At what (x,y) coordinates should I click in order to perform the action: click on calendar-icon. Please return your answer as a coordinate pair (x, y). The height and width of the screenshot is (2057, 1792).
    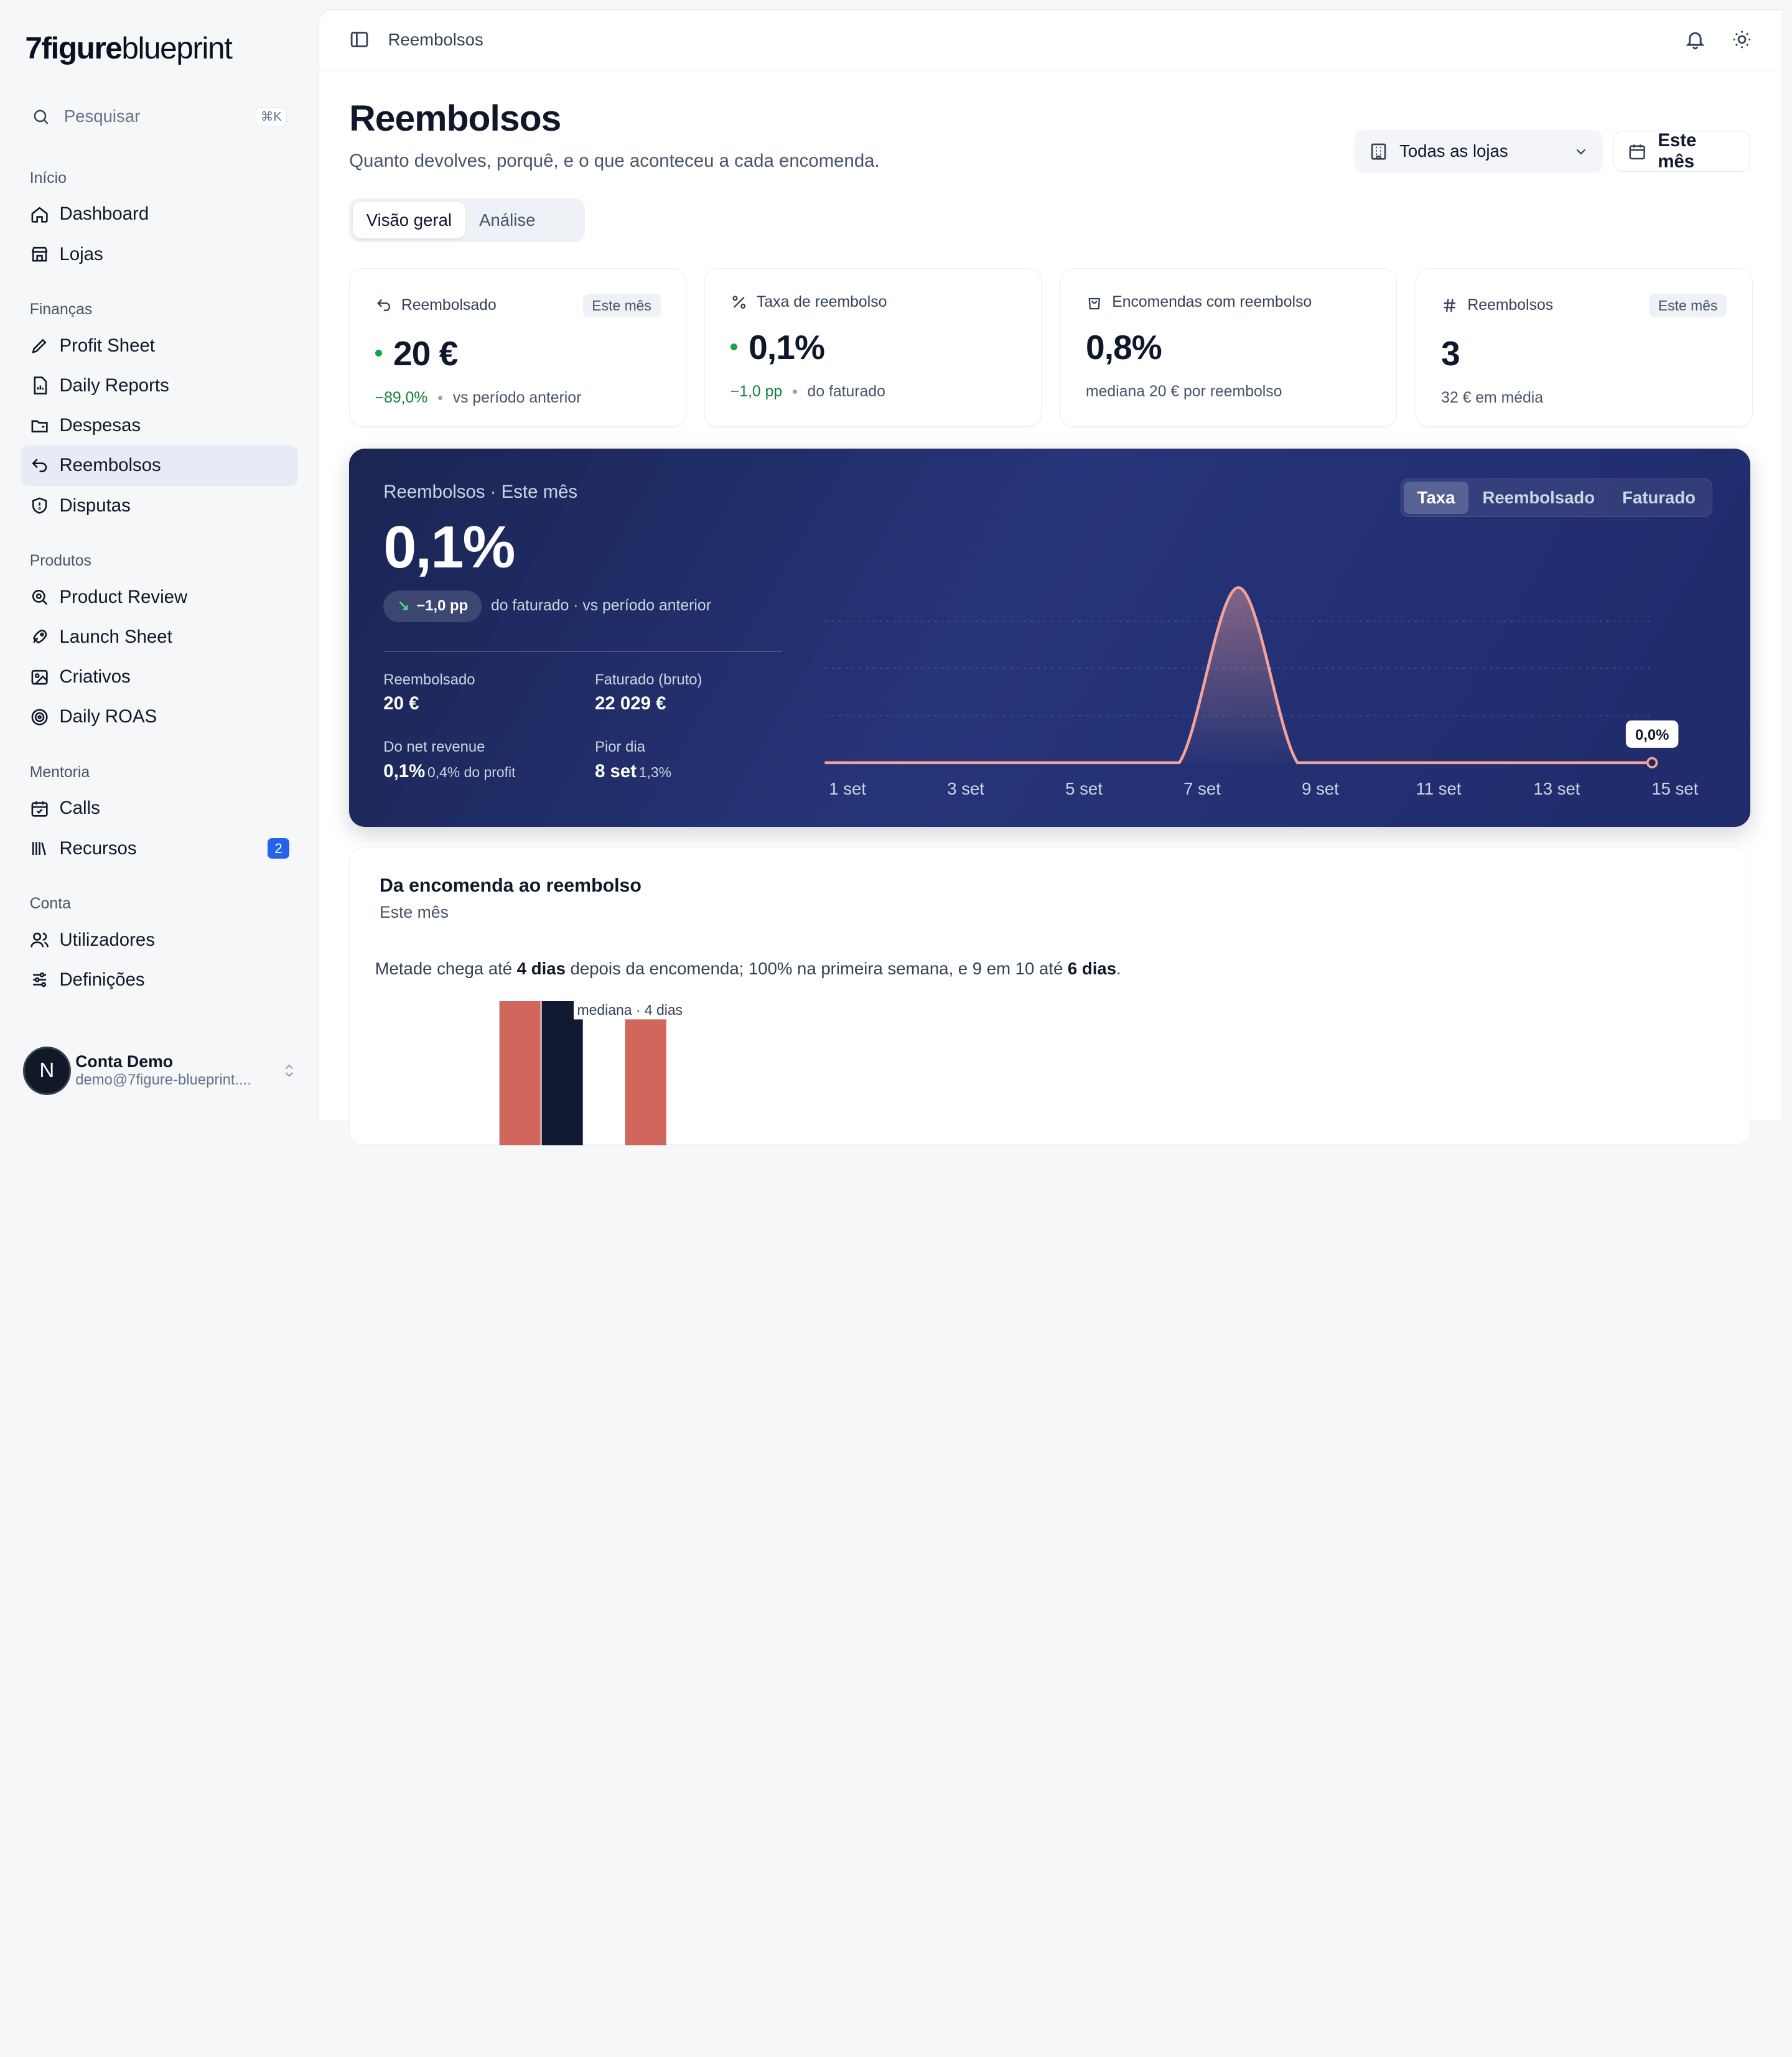
    Looking at the image, I should click on (1637, 152).